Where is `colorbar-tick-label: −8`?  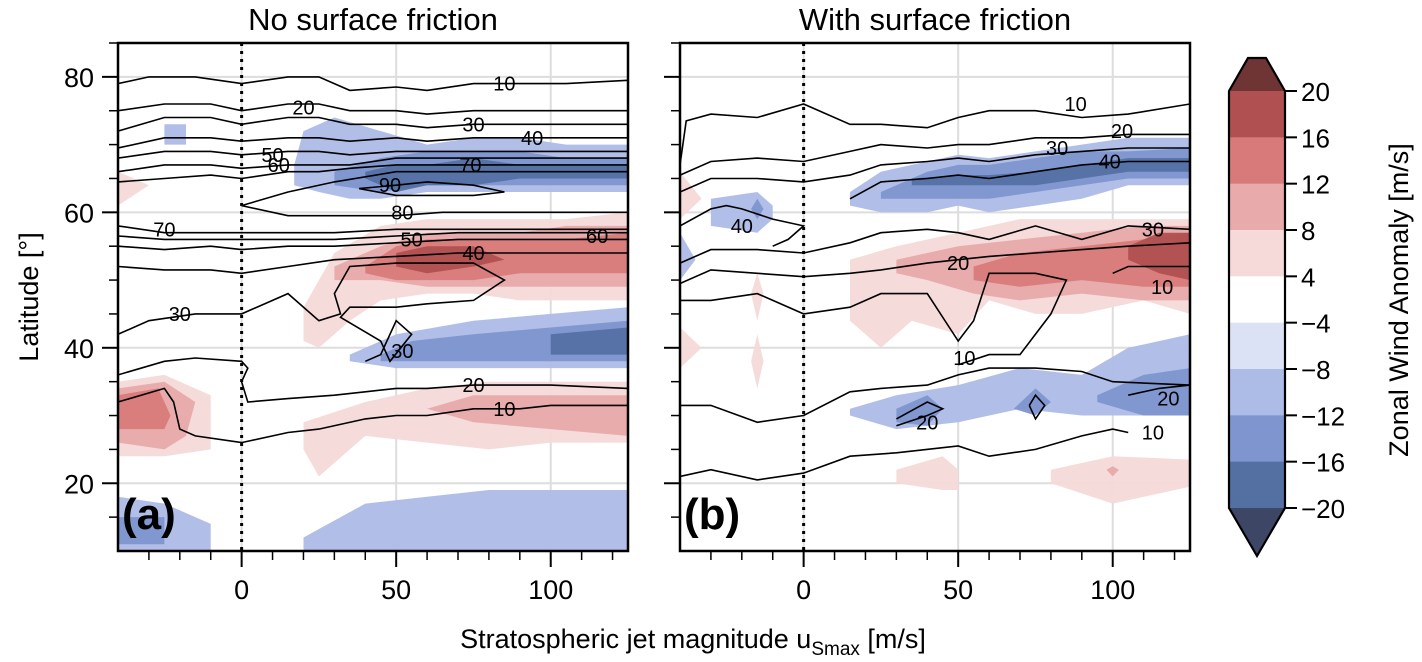
colorbar-tick-label: −8 is located at coordinates (1316, 370).